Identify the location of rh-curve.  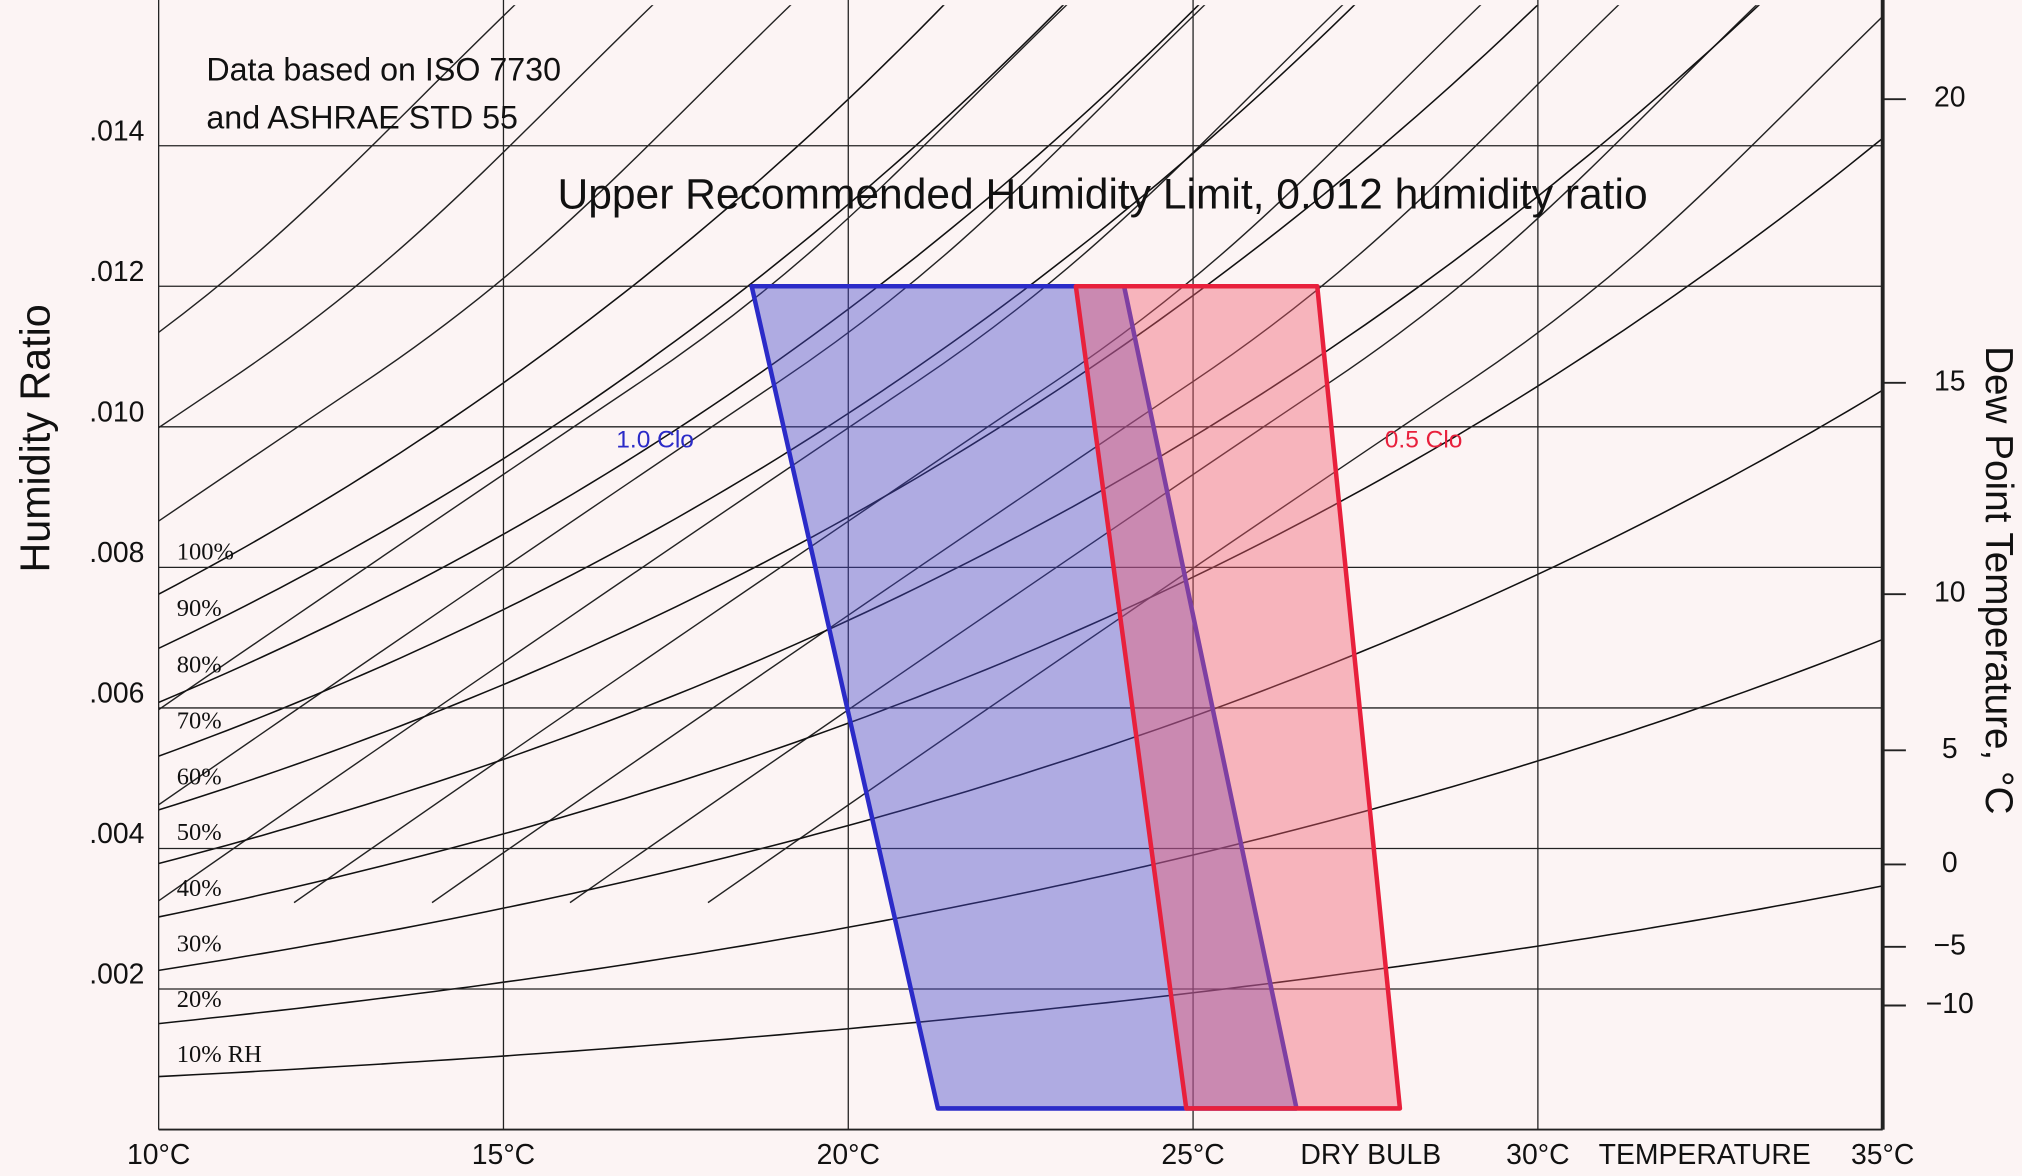
(1020, 981).